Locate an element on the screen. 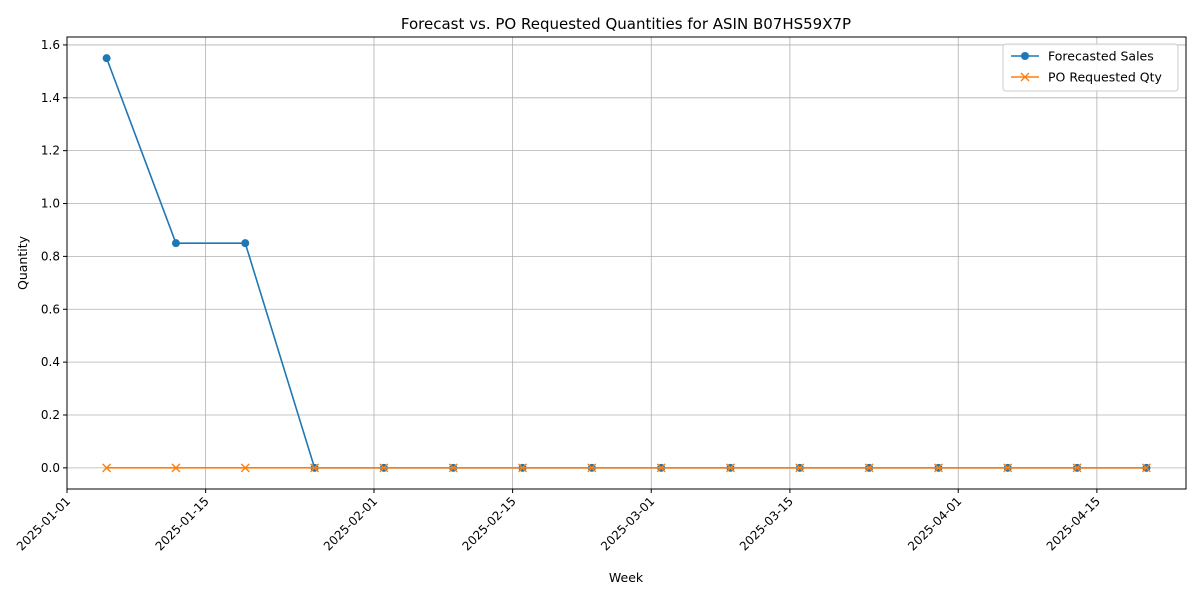  legend-item: Forecasted Sales is located at coordinates (1082, 56).